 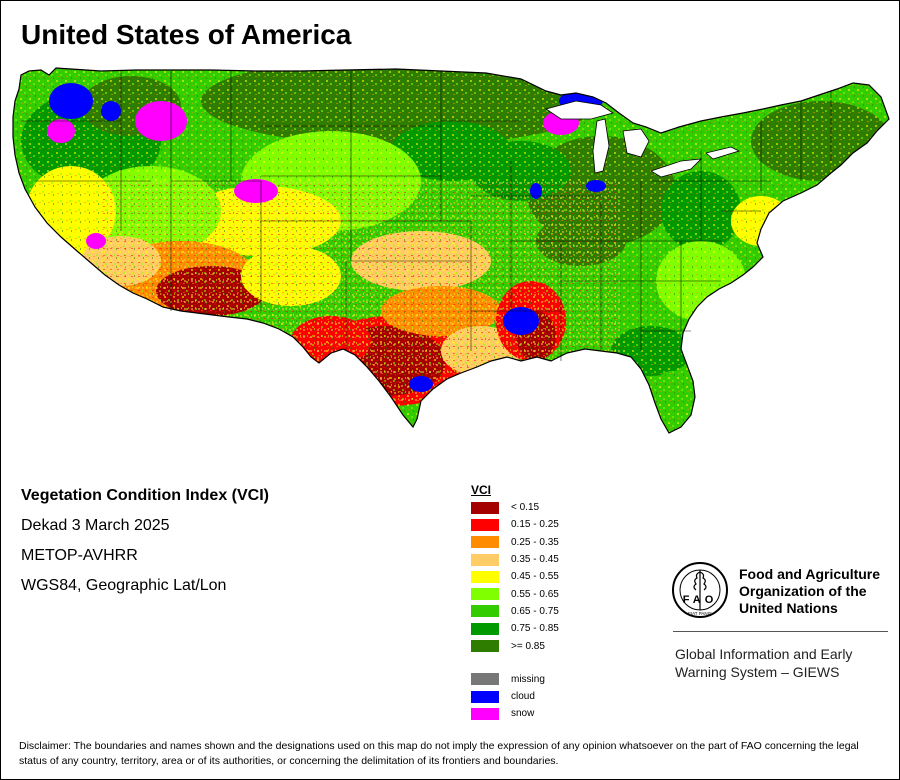 I want to click on legend-label: >= 0.85, so click(x=528, y=646).